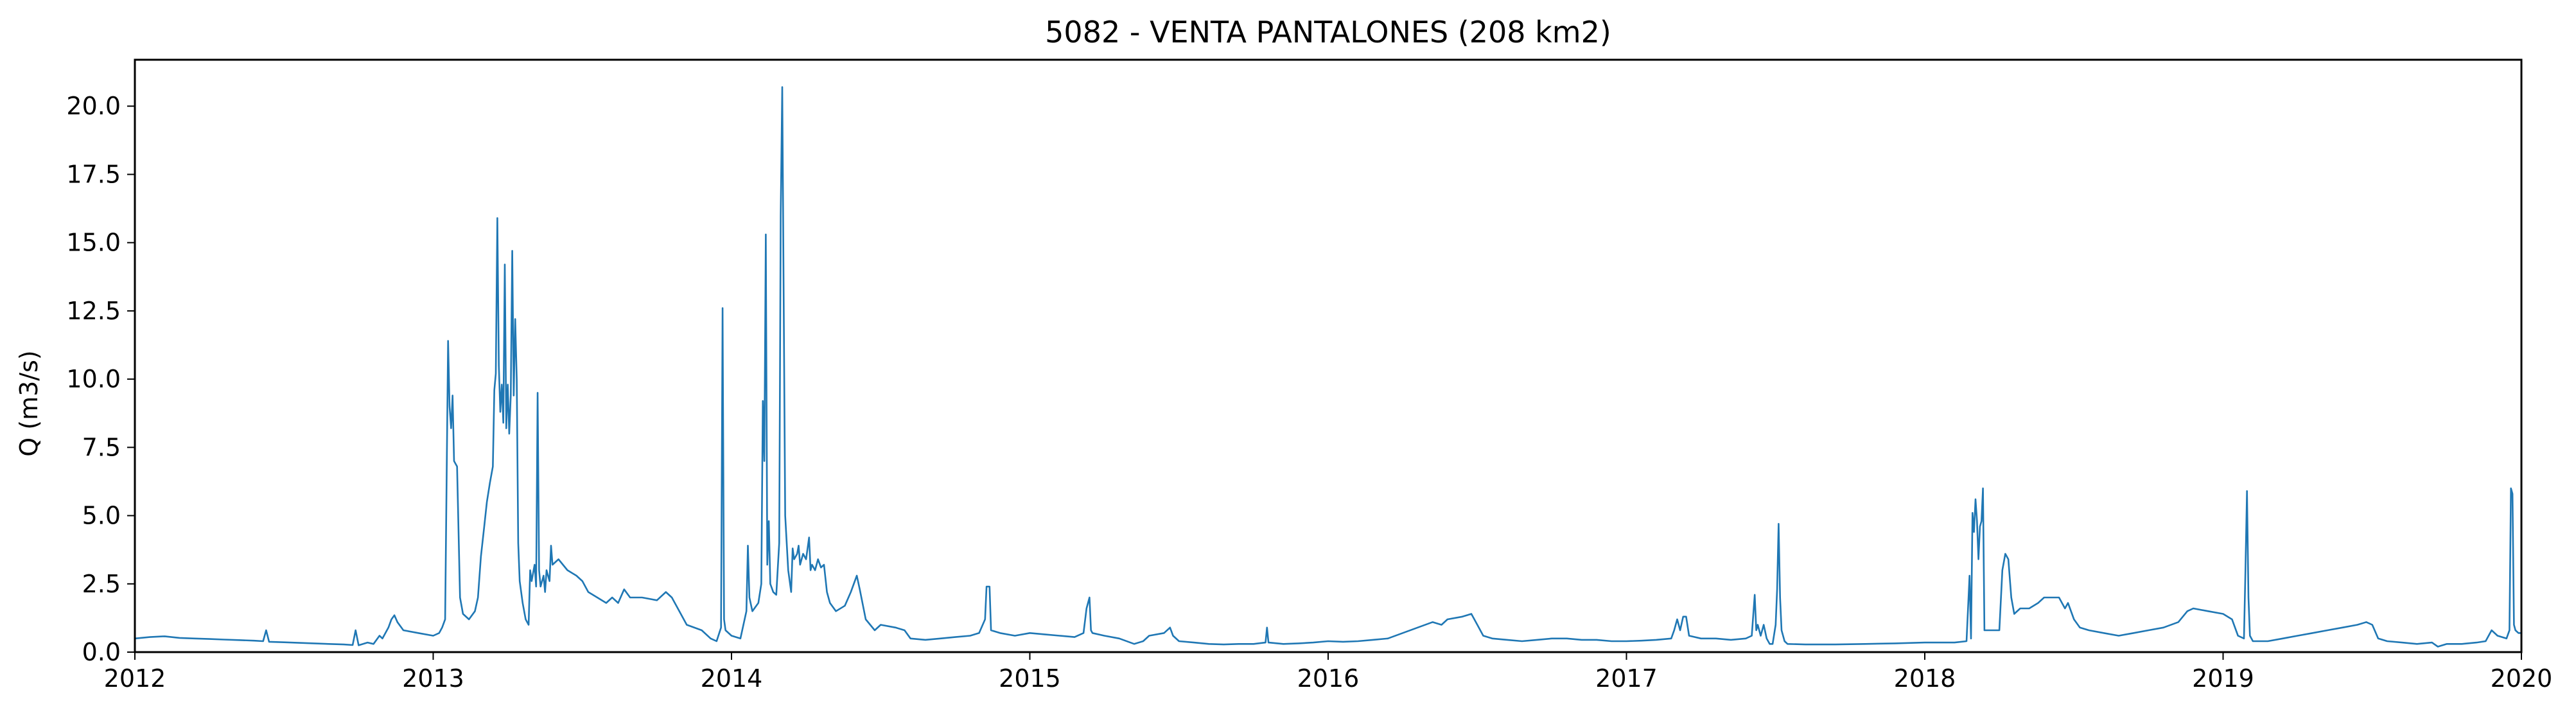 This screenshot has width=2576, height=717. I want to click on y-tick-label: 5.0, so click(101, 516).